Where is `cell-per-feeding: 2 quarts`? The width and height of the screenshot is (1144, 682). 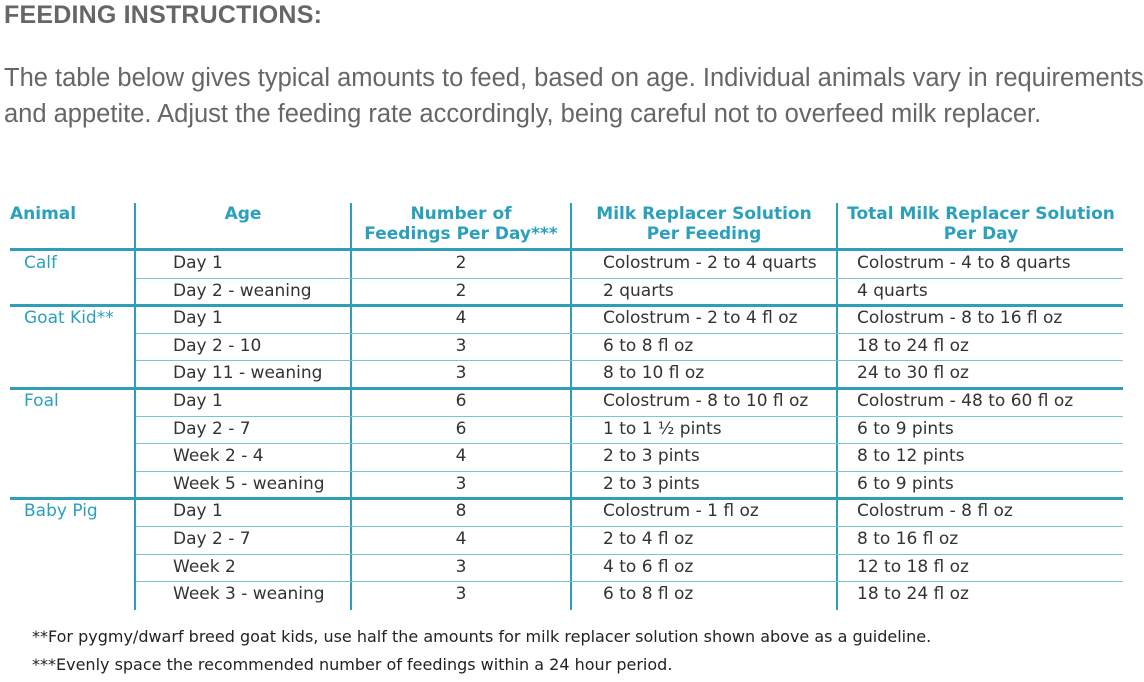
cell-per-feeding: 2 quarts is located at coordinates (638, 290).